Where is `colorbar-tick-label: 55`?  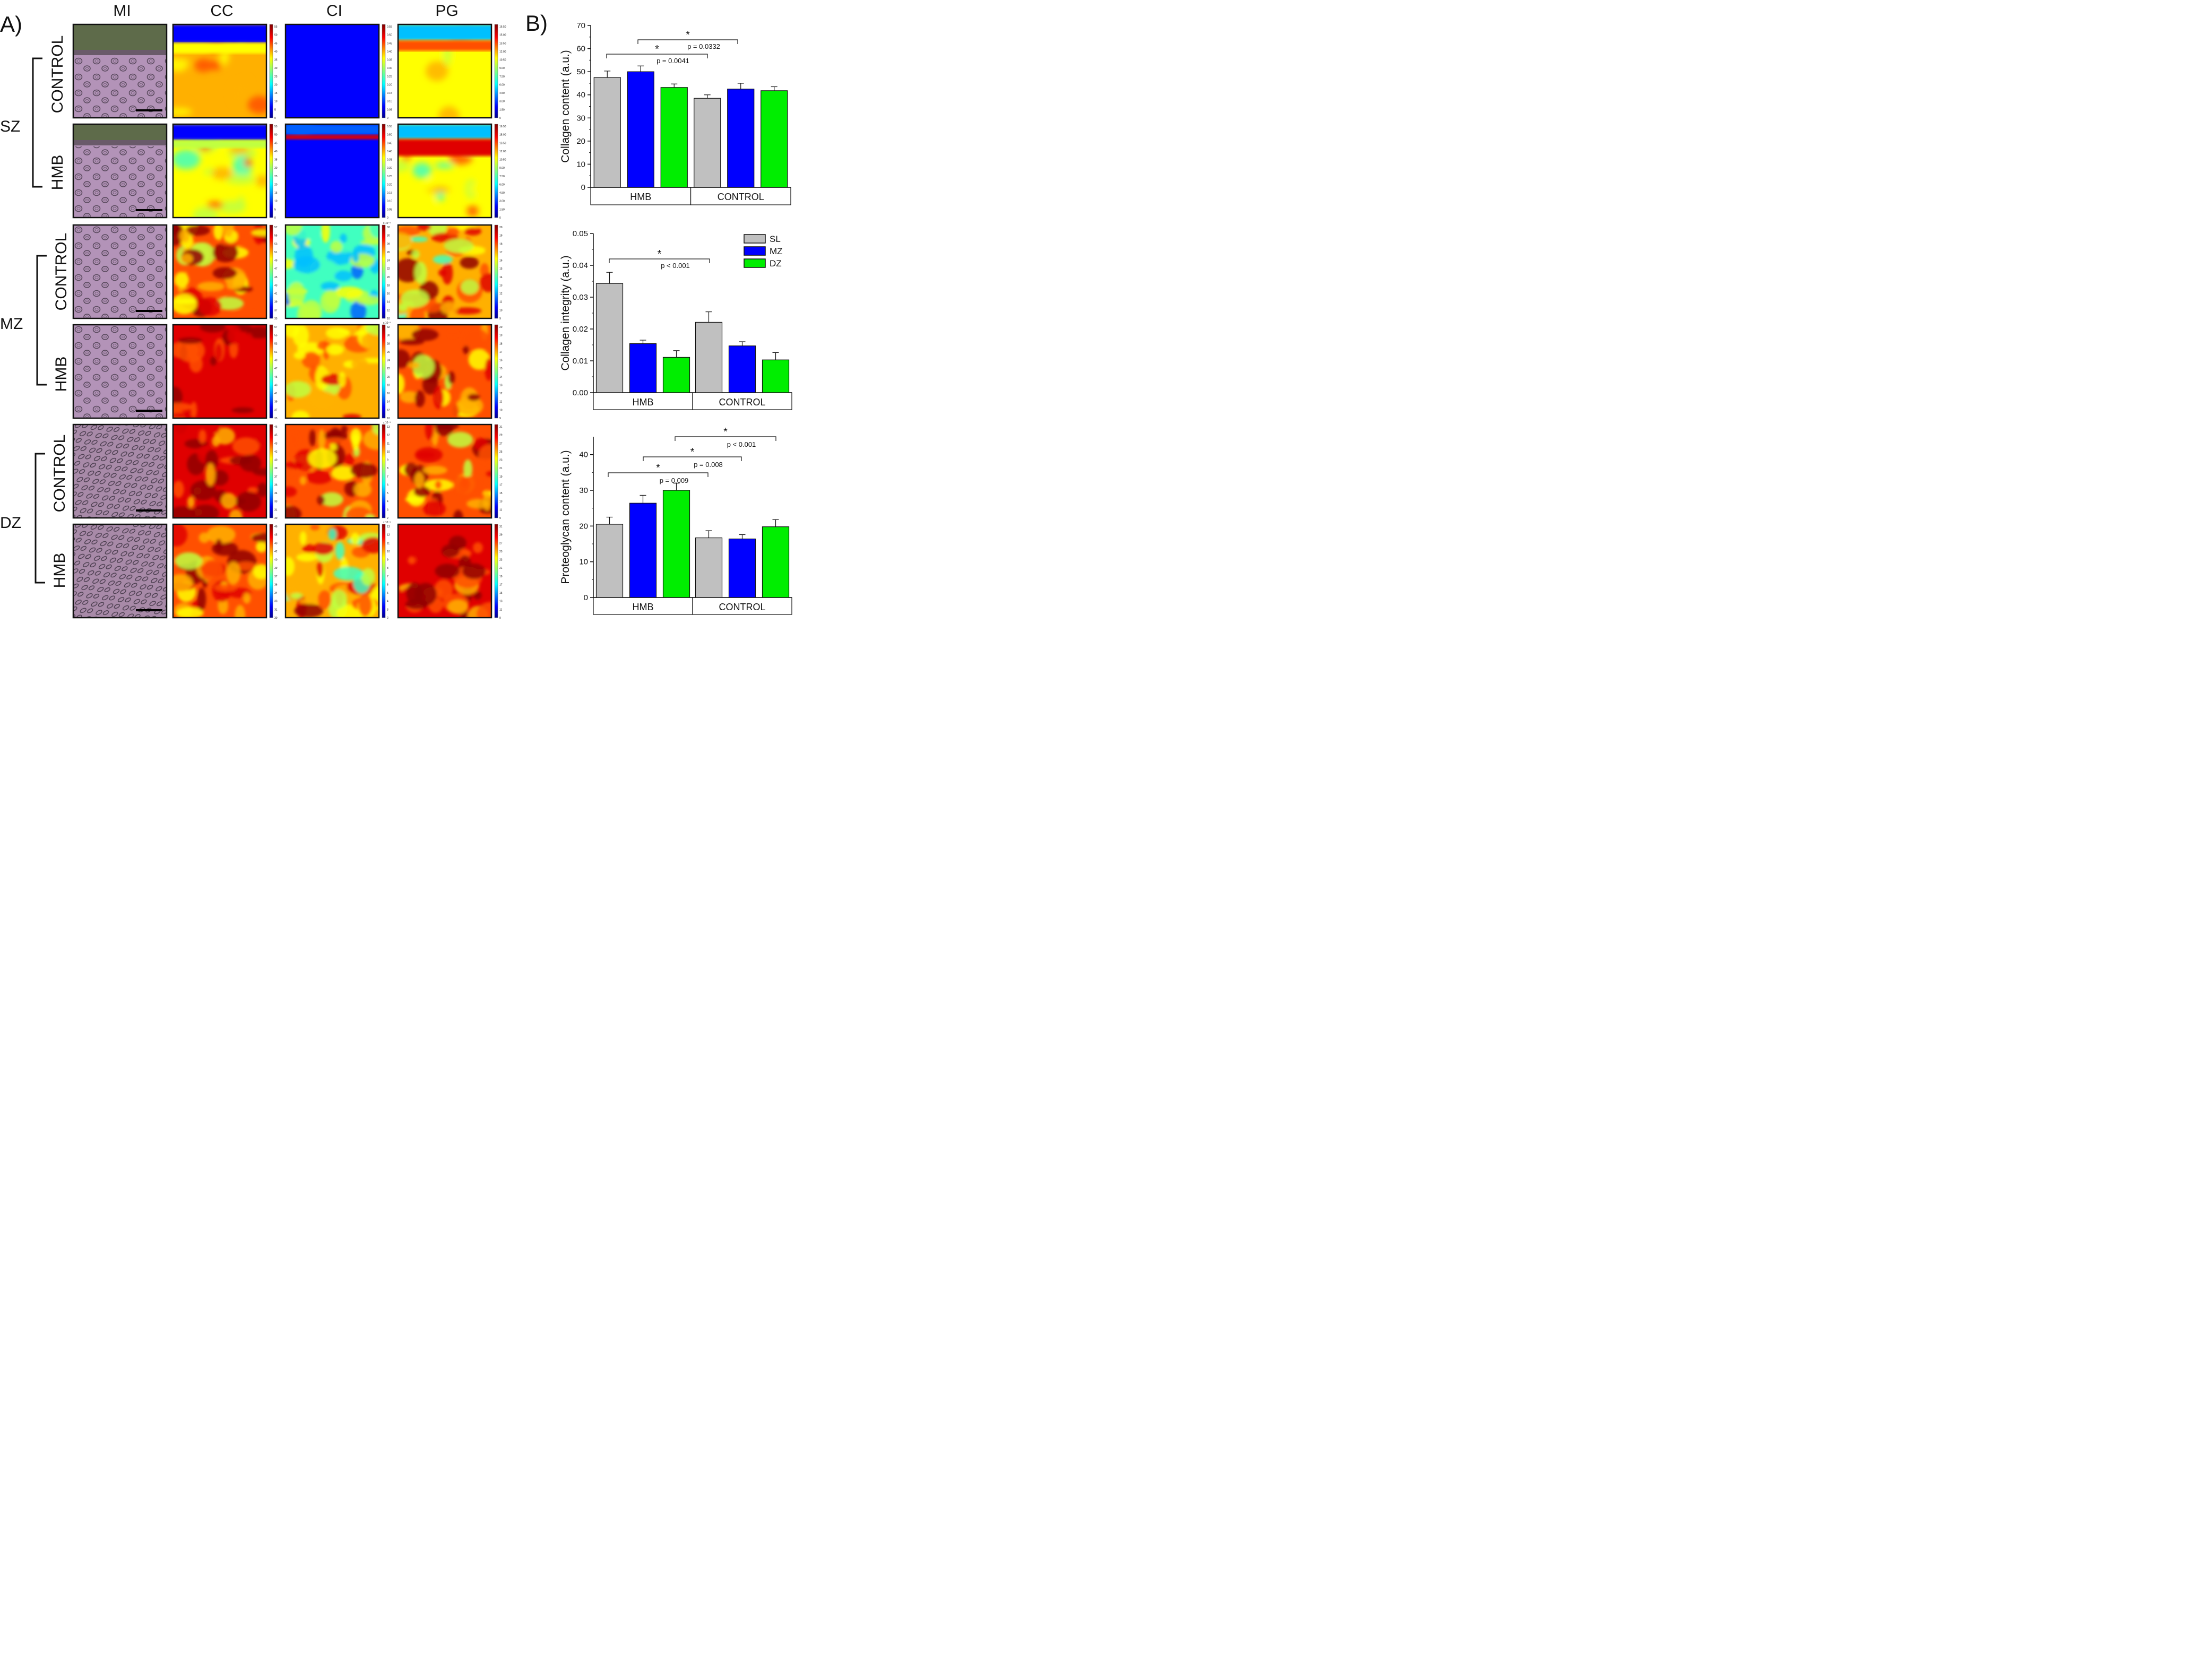 colorbar-tick-label: 55 is located at coordinates (276, 127).